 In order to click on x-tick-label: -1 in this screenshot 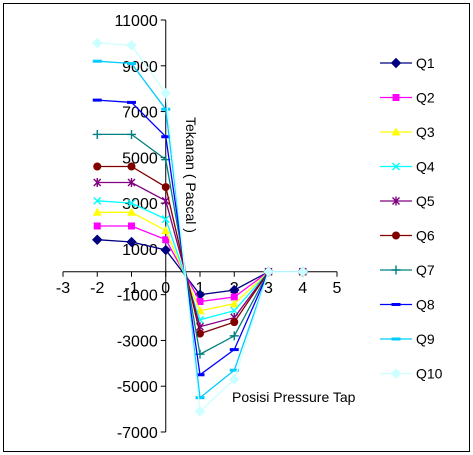, I will do `click(131, 288)`.